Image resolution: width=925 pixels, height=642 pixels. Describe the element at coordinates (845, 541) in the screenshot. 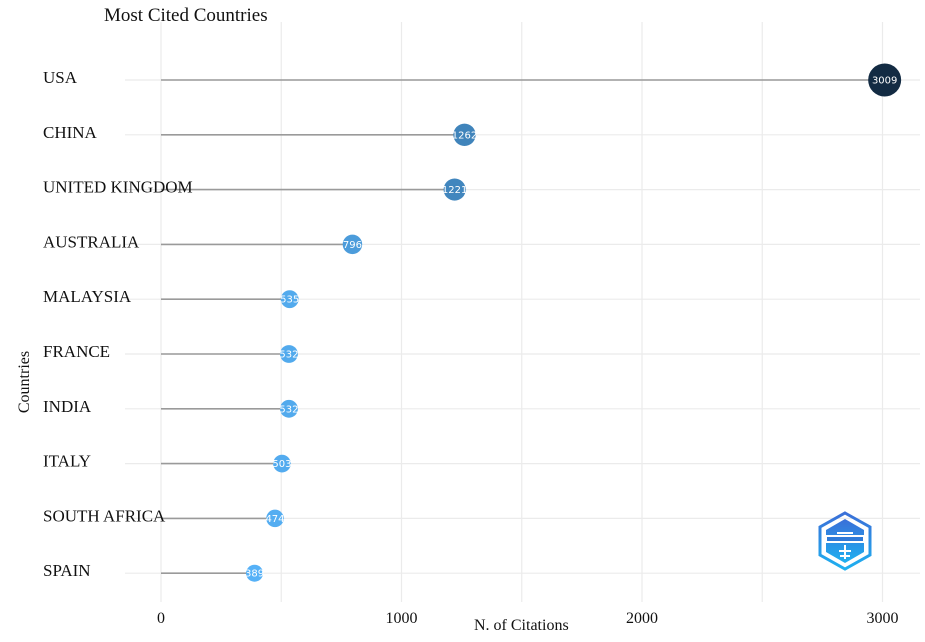

I see `bibliometrix-logo-icon` at that location.